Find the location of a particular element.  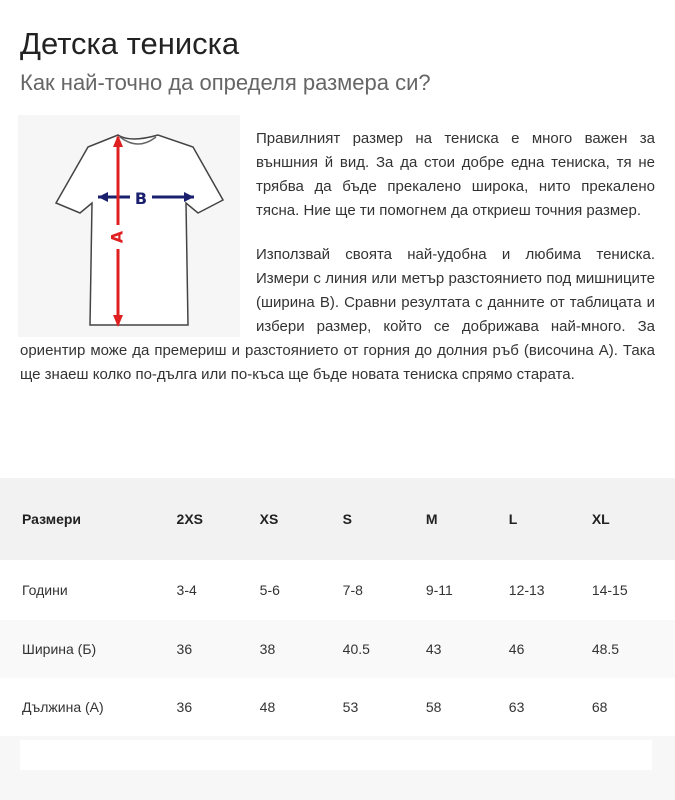

page-subtitle: Как най-точно да определя размера си? is located at coordinates (225, 82).